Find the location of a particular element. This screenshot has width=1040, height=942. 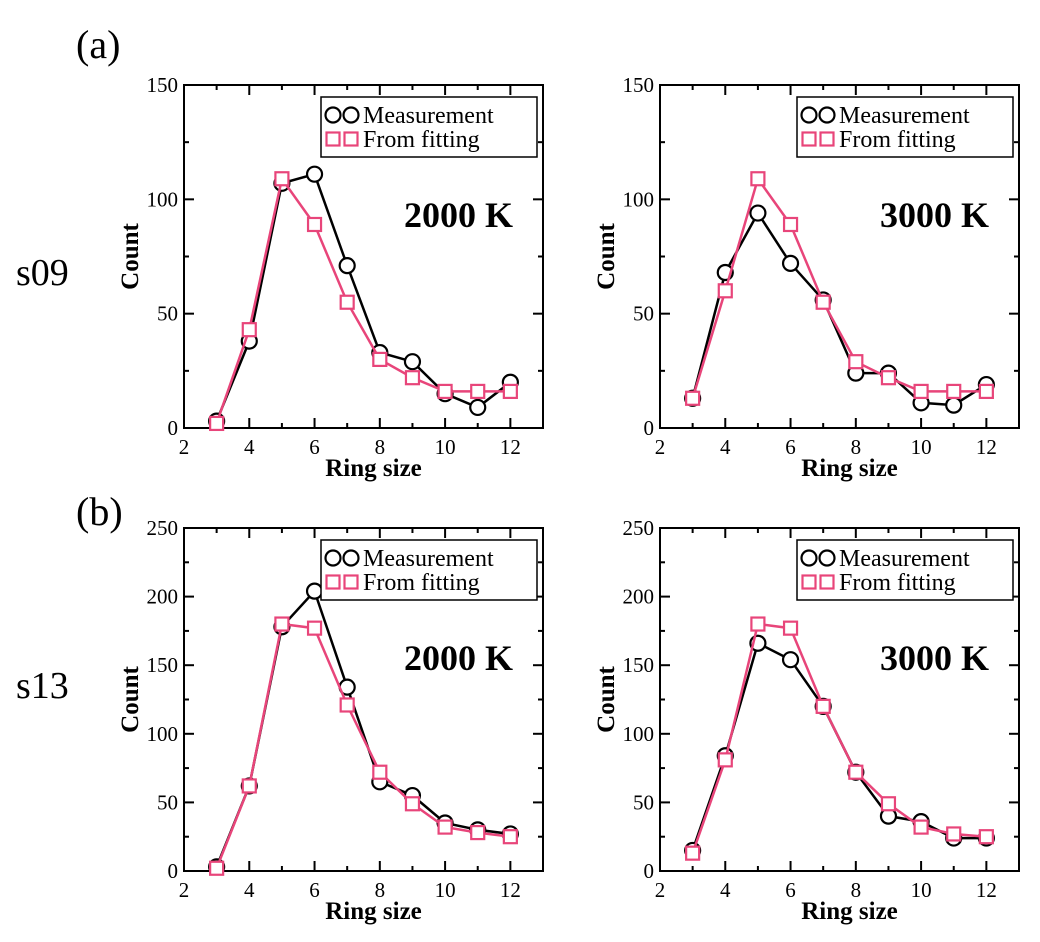

panel-label-a: (a) is located at coordinates (98, 44).